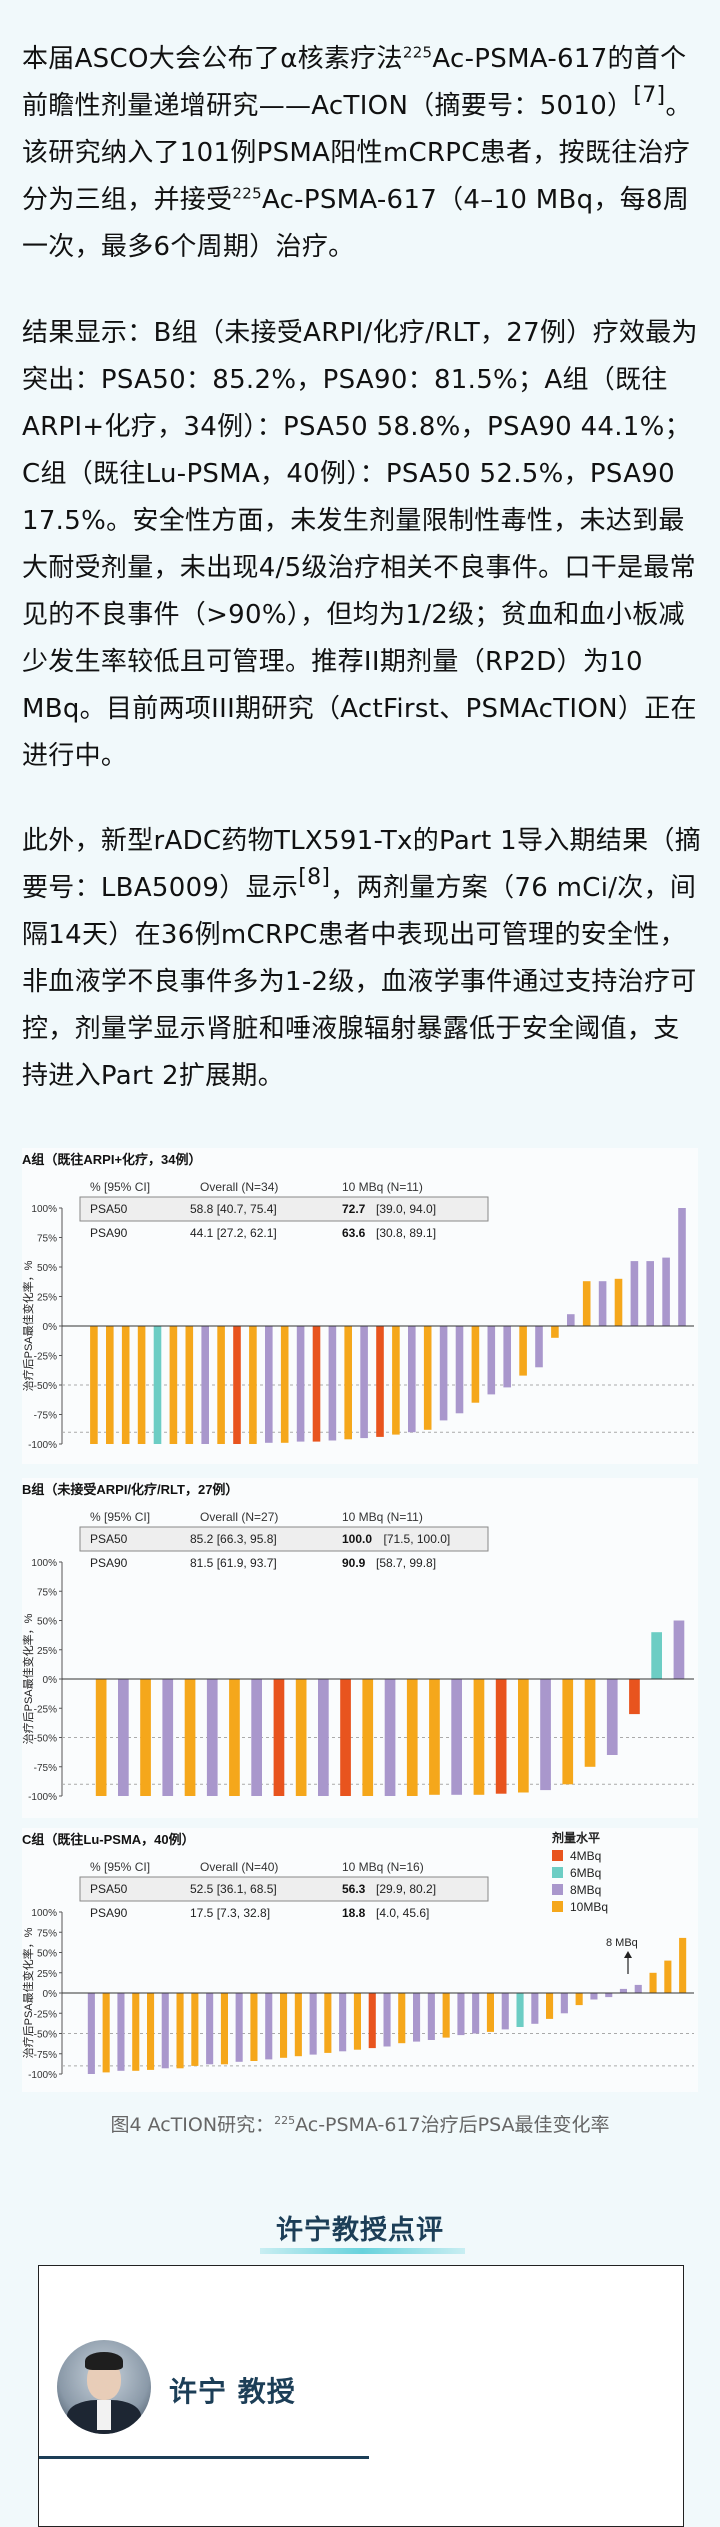  What do you see at coordinates (109, 1233) in the screenshot?
I see `table-row-label: PSA90` at bounding box center [109, 1233].